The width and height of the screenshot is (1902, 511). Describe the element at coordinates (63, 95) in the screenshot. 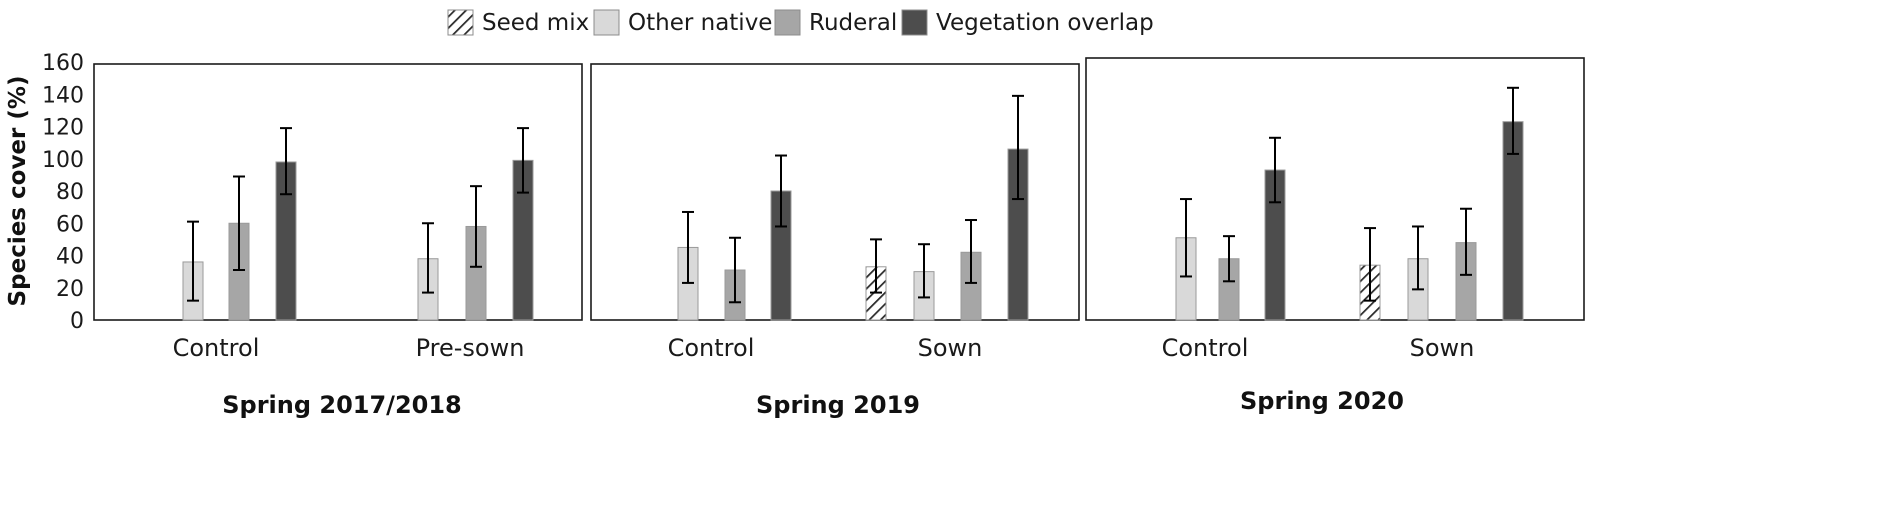

I see `y-tick-label: 140` at that location.